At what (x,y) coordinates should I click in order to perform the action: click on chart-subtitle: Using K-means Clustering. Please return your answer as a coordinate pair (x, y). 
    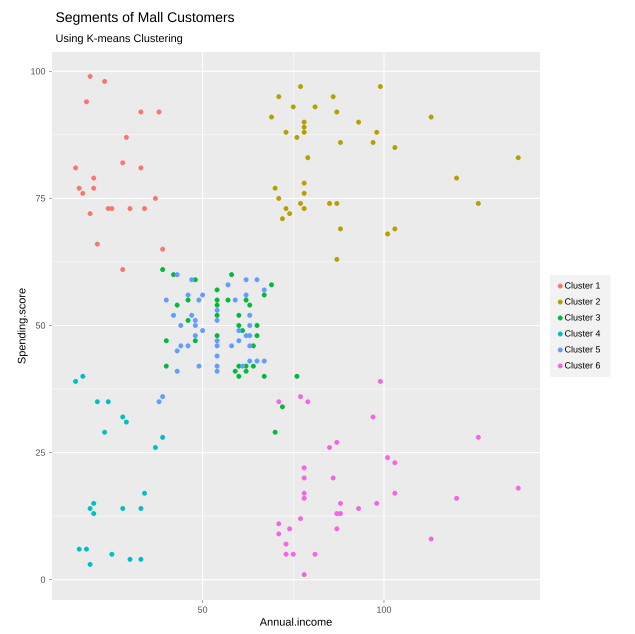
    Looking at the image, I should click on (119, 39).